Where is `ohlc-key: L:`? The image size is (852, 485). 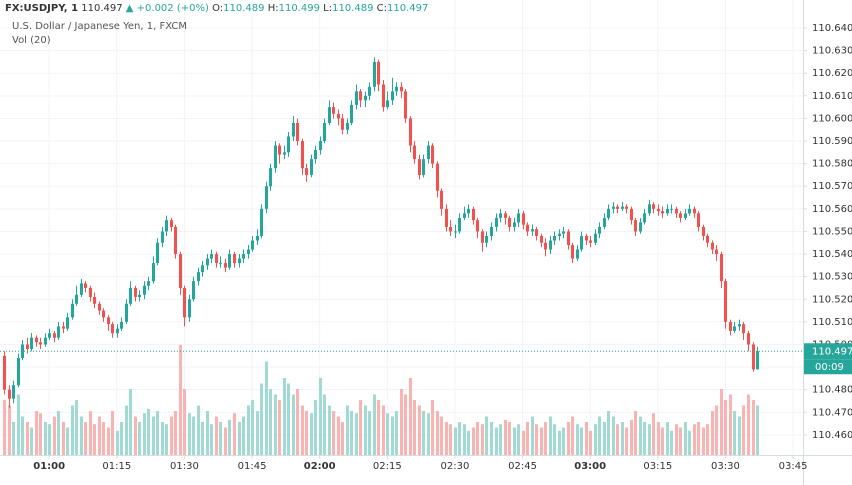
ohlc-key: L: is located at coordinates (327, 8).